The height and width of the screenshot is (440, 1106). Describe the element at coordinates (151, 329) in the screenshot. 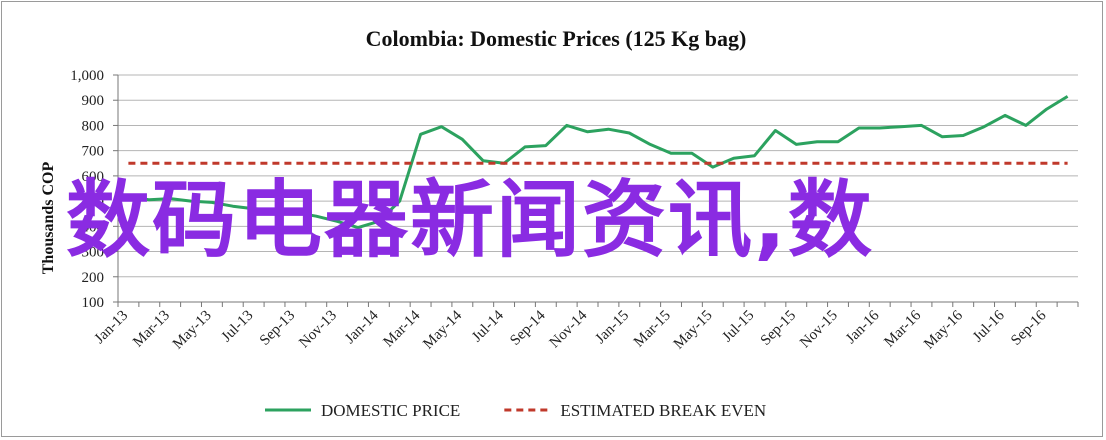

I see `x-tick-label: Mar-13` at that location.